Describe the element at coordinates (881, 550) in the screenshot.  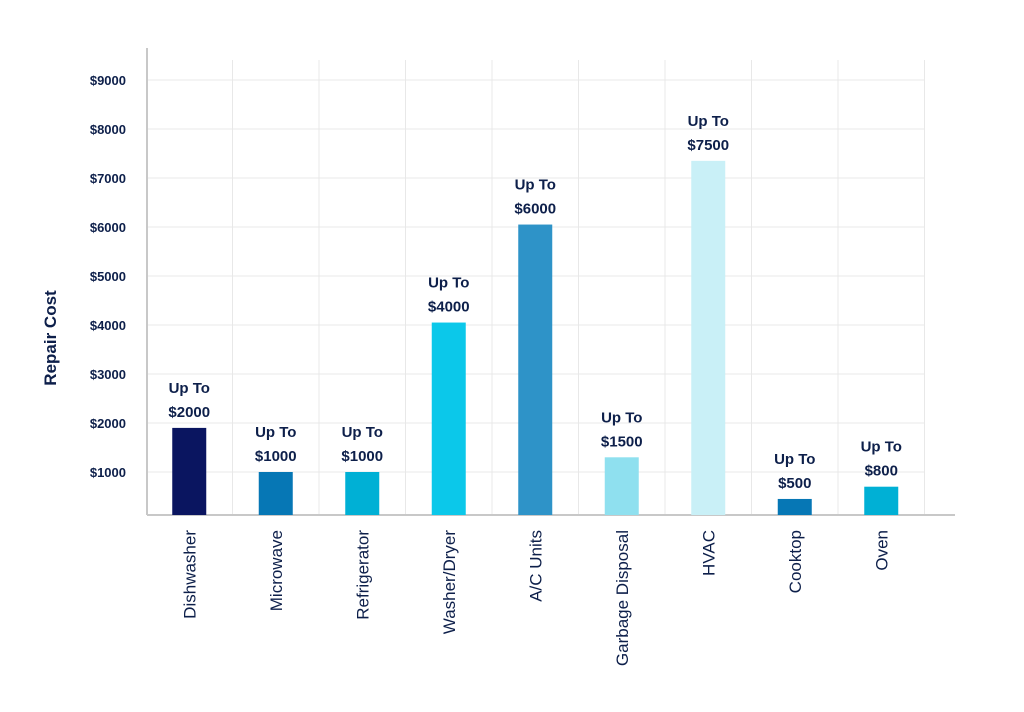
I see `x-category-label: Oven` at that location.